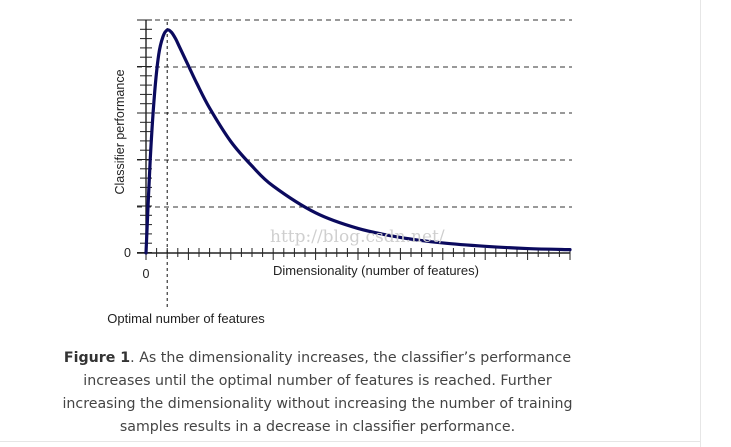  What do you see at coordinates (357, 237) in the screenshot?
I see `watermark-text: http://blog.csdn.net/` at bounding box center [357, 237].